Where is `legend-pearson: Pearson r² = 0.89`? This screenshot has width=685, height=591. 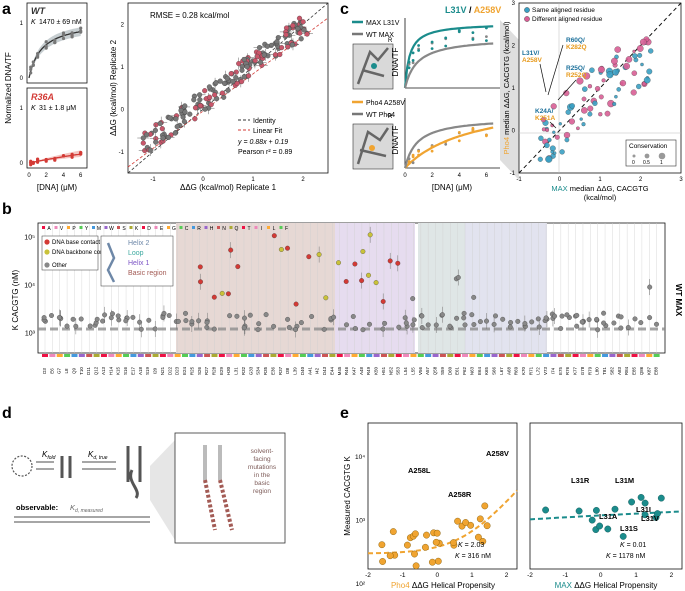
legend-pearson: Pearson r² = 0.89 is located at coordinates (265, 152).